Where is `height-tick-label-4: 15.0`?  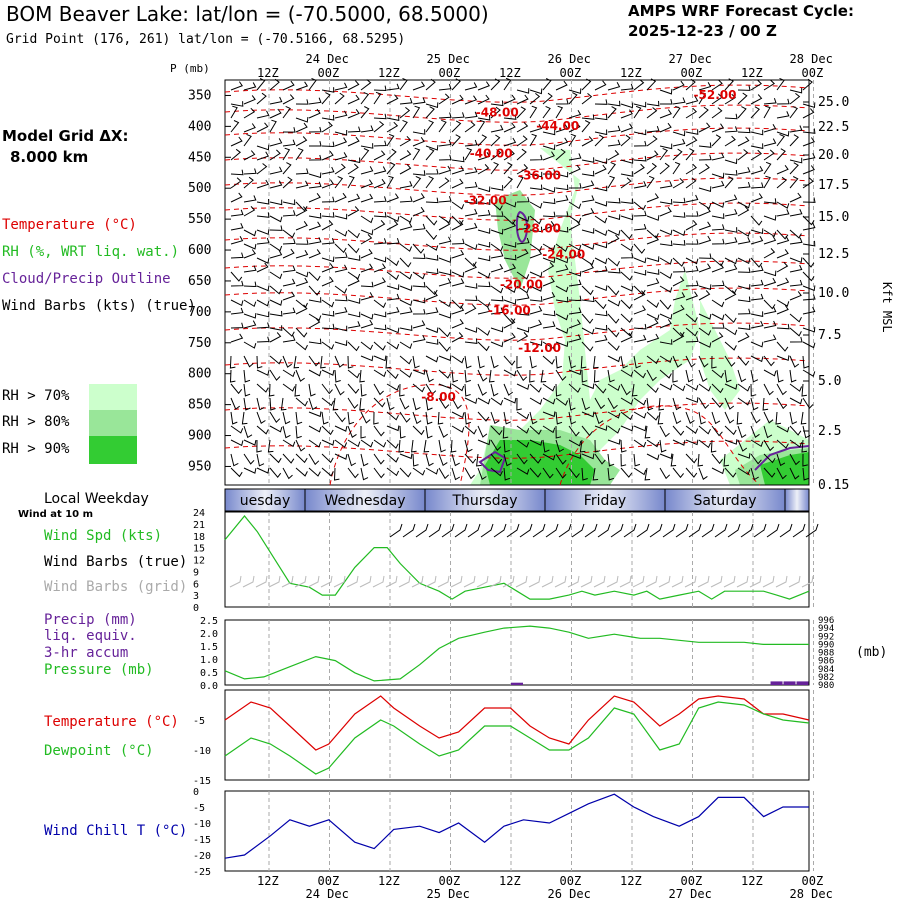
height-tick-label-4: 15.0 is located at coordinates (833, 217).